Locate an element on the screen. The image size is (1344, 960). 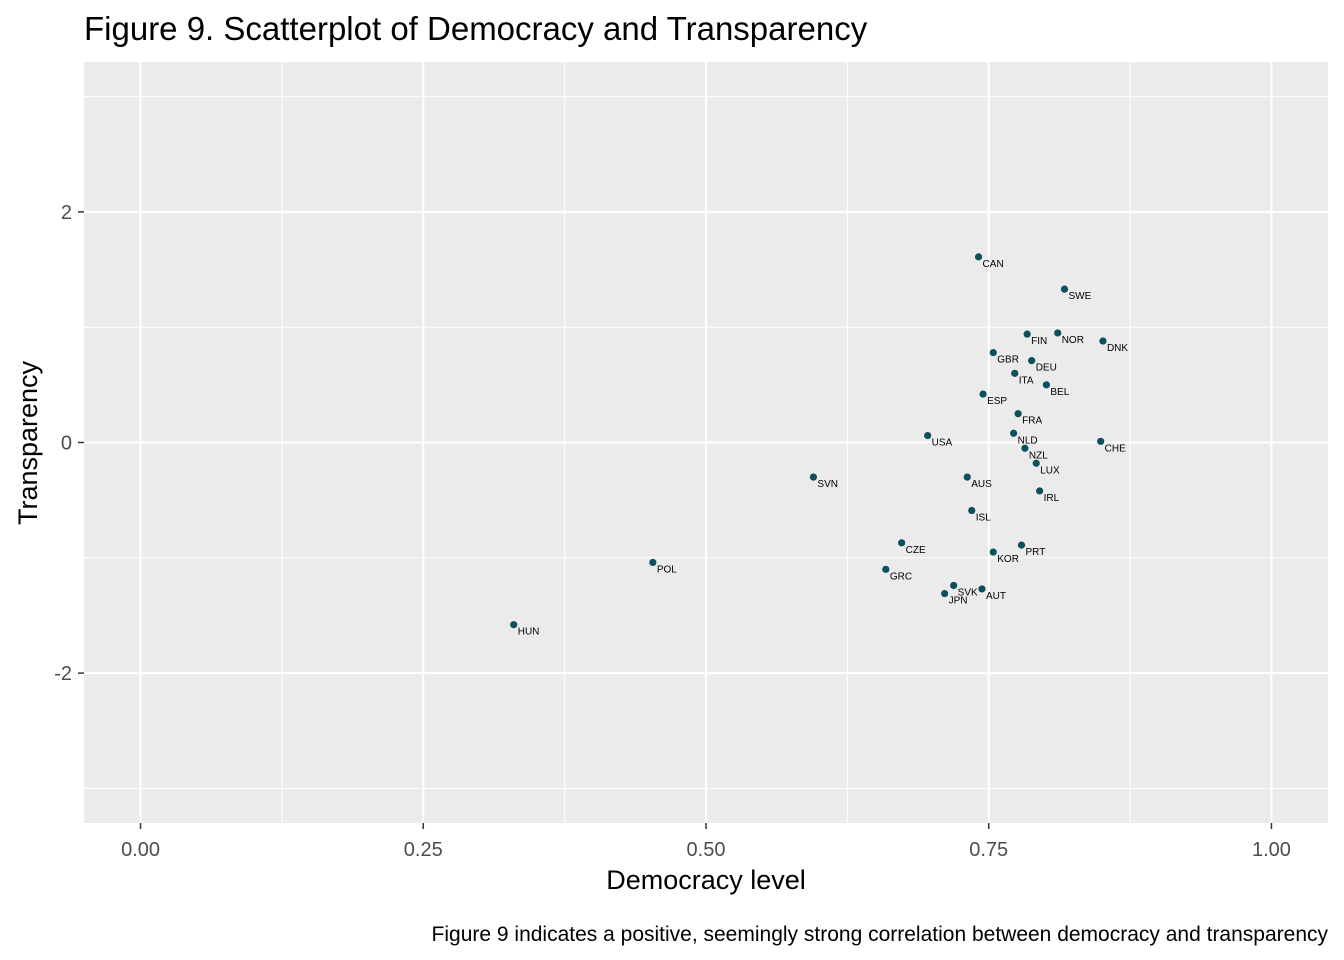
y-axis-ticks: -2 0 2 is located at coordinates (69, 443).